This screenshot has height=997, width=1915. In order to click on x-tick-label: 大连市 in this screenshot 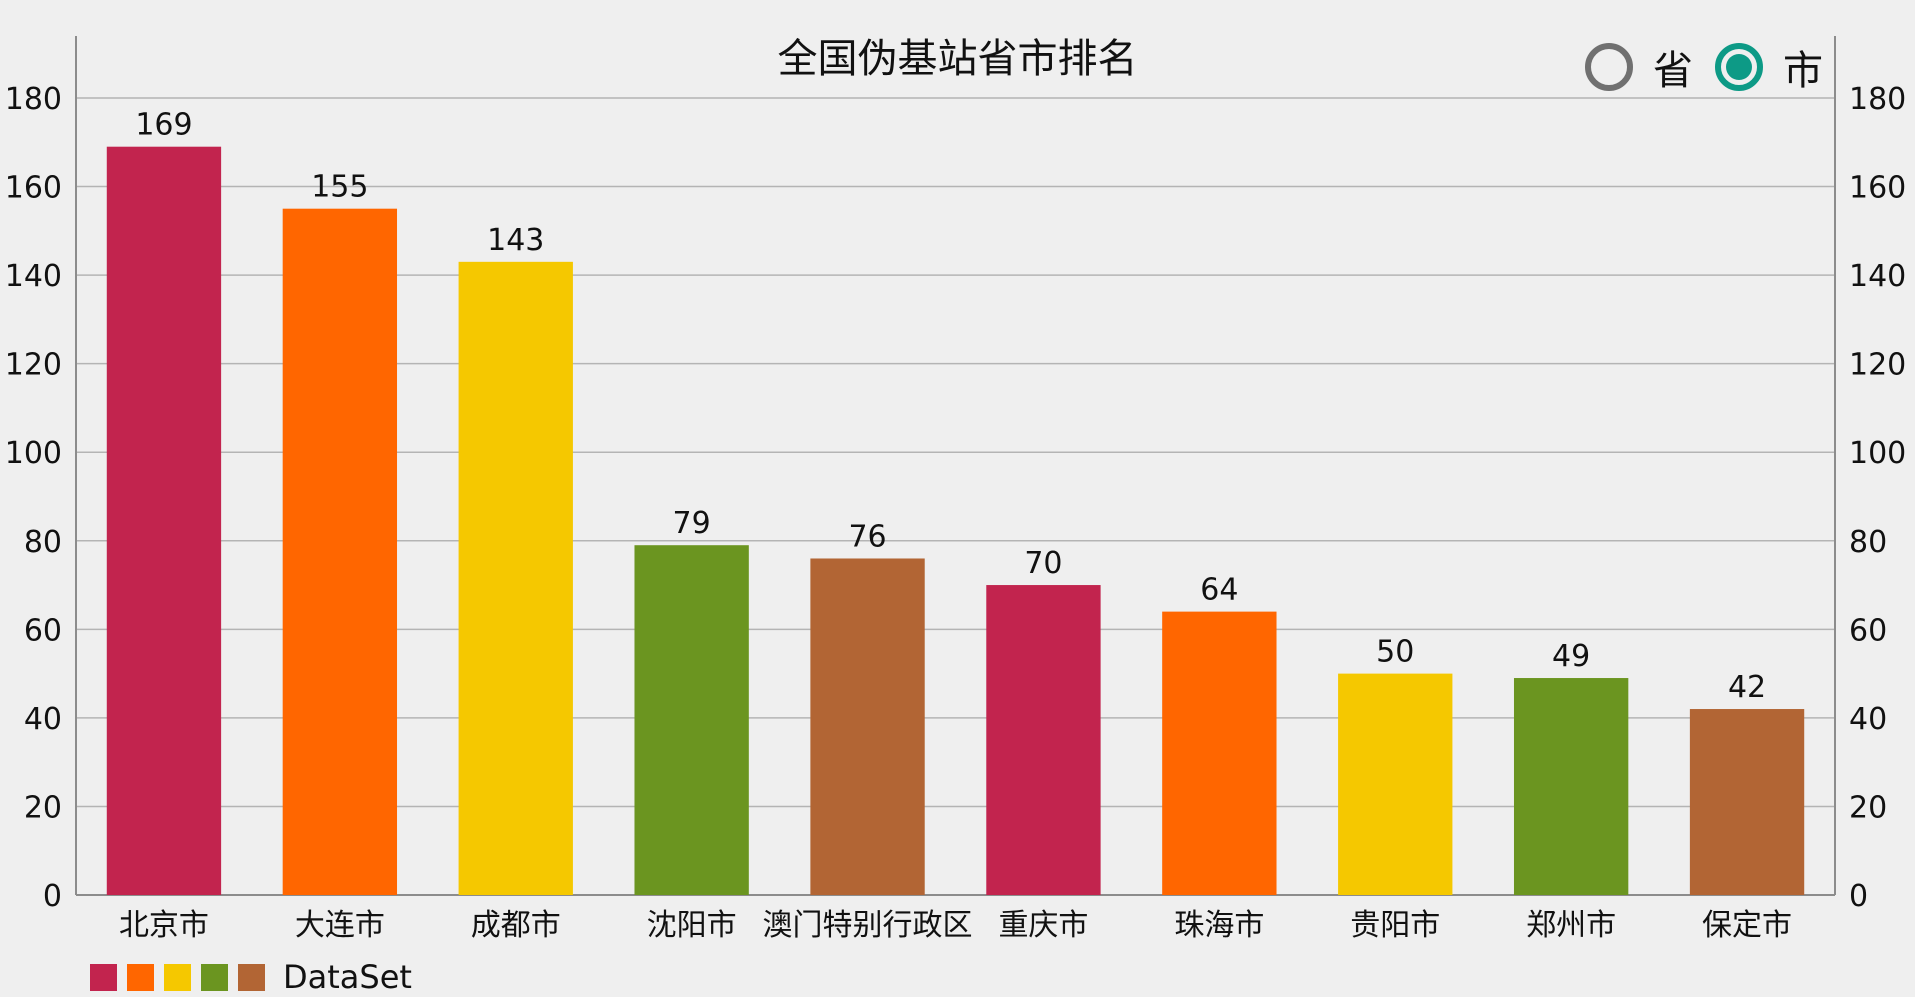, I will do `click(340, 925)`.